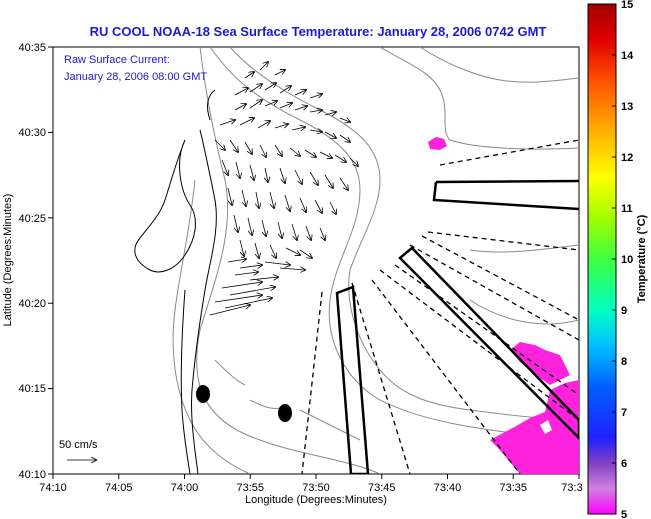 This screenshot has width=651, height=519. What do you see at coordinates (119, 488) in the screenshot?
I see `x-tick-label: 74:05` at bounding box center [119, 488].